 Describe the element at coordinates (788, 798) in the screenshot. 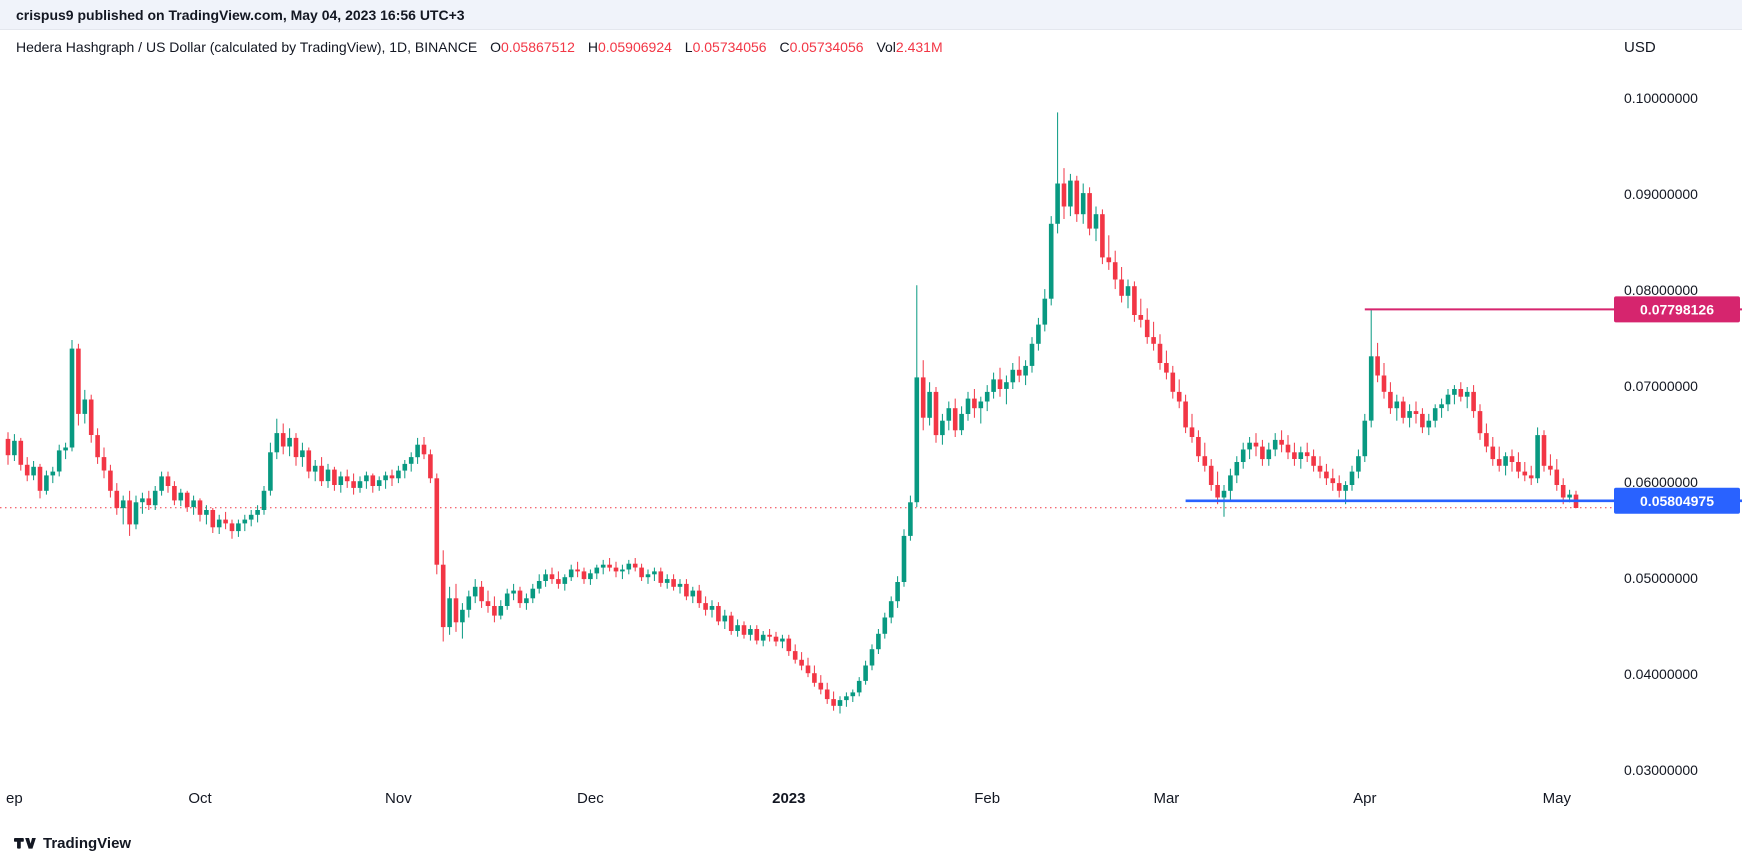

I see `time-tick: 2023` at that location.